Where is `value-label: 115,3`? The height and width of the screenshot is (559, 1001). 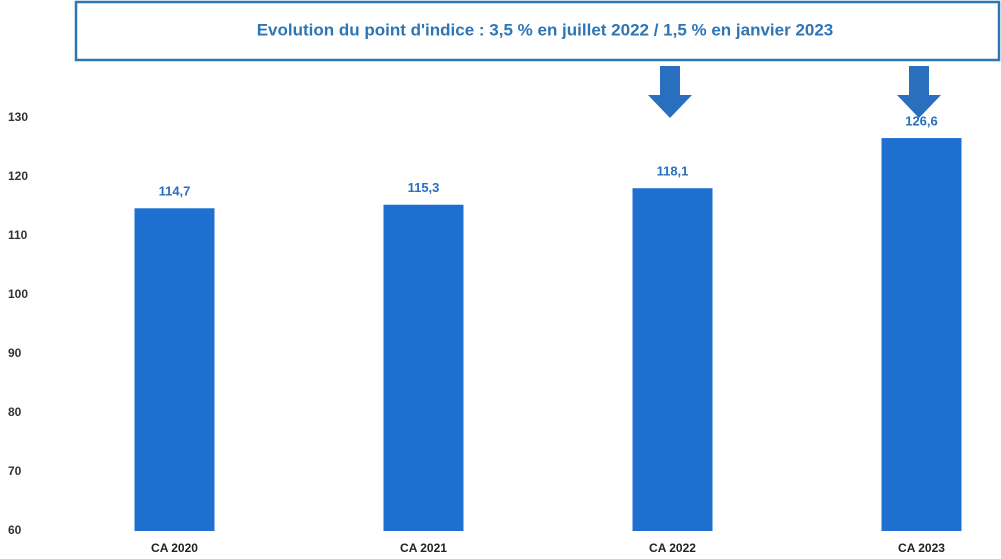 value-label: 115,3 is located at coordinates (424, 187).